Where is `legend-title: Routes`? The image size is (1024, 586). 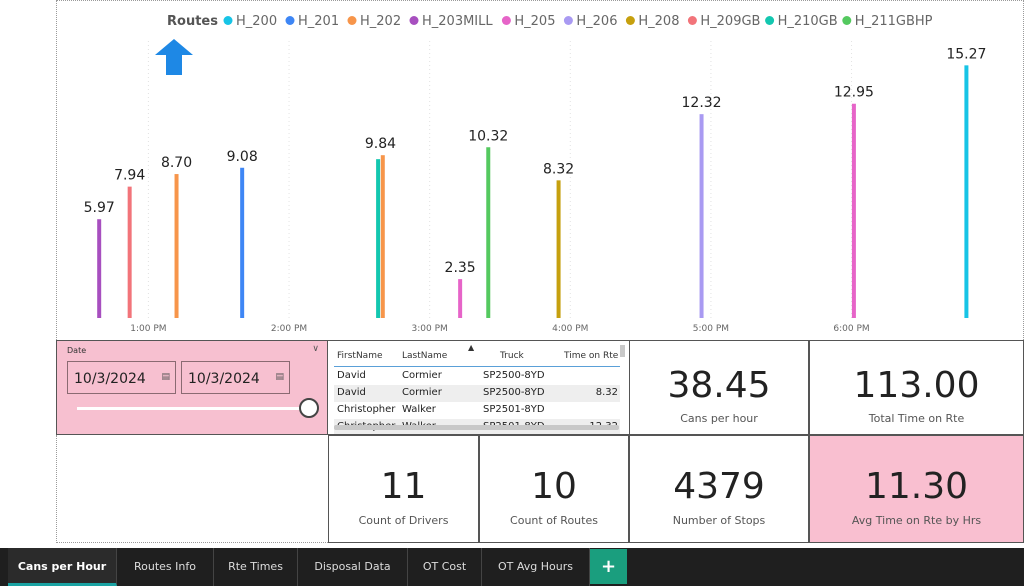
legend-title: Routes is located at coordinates (192, 21).